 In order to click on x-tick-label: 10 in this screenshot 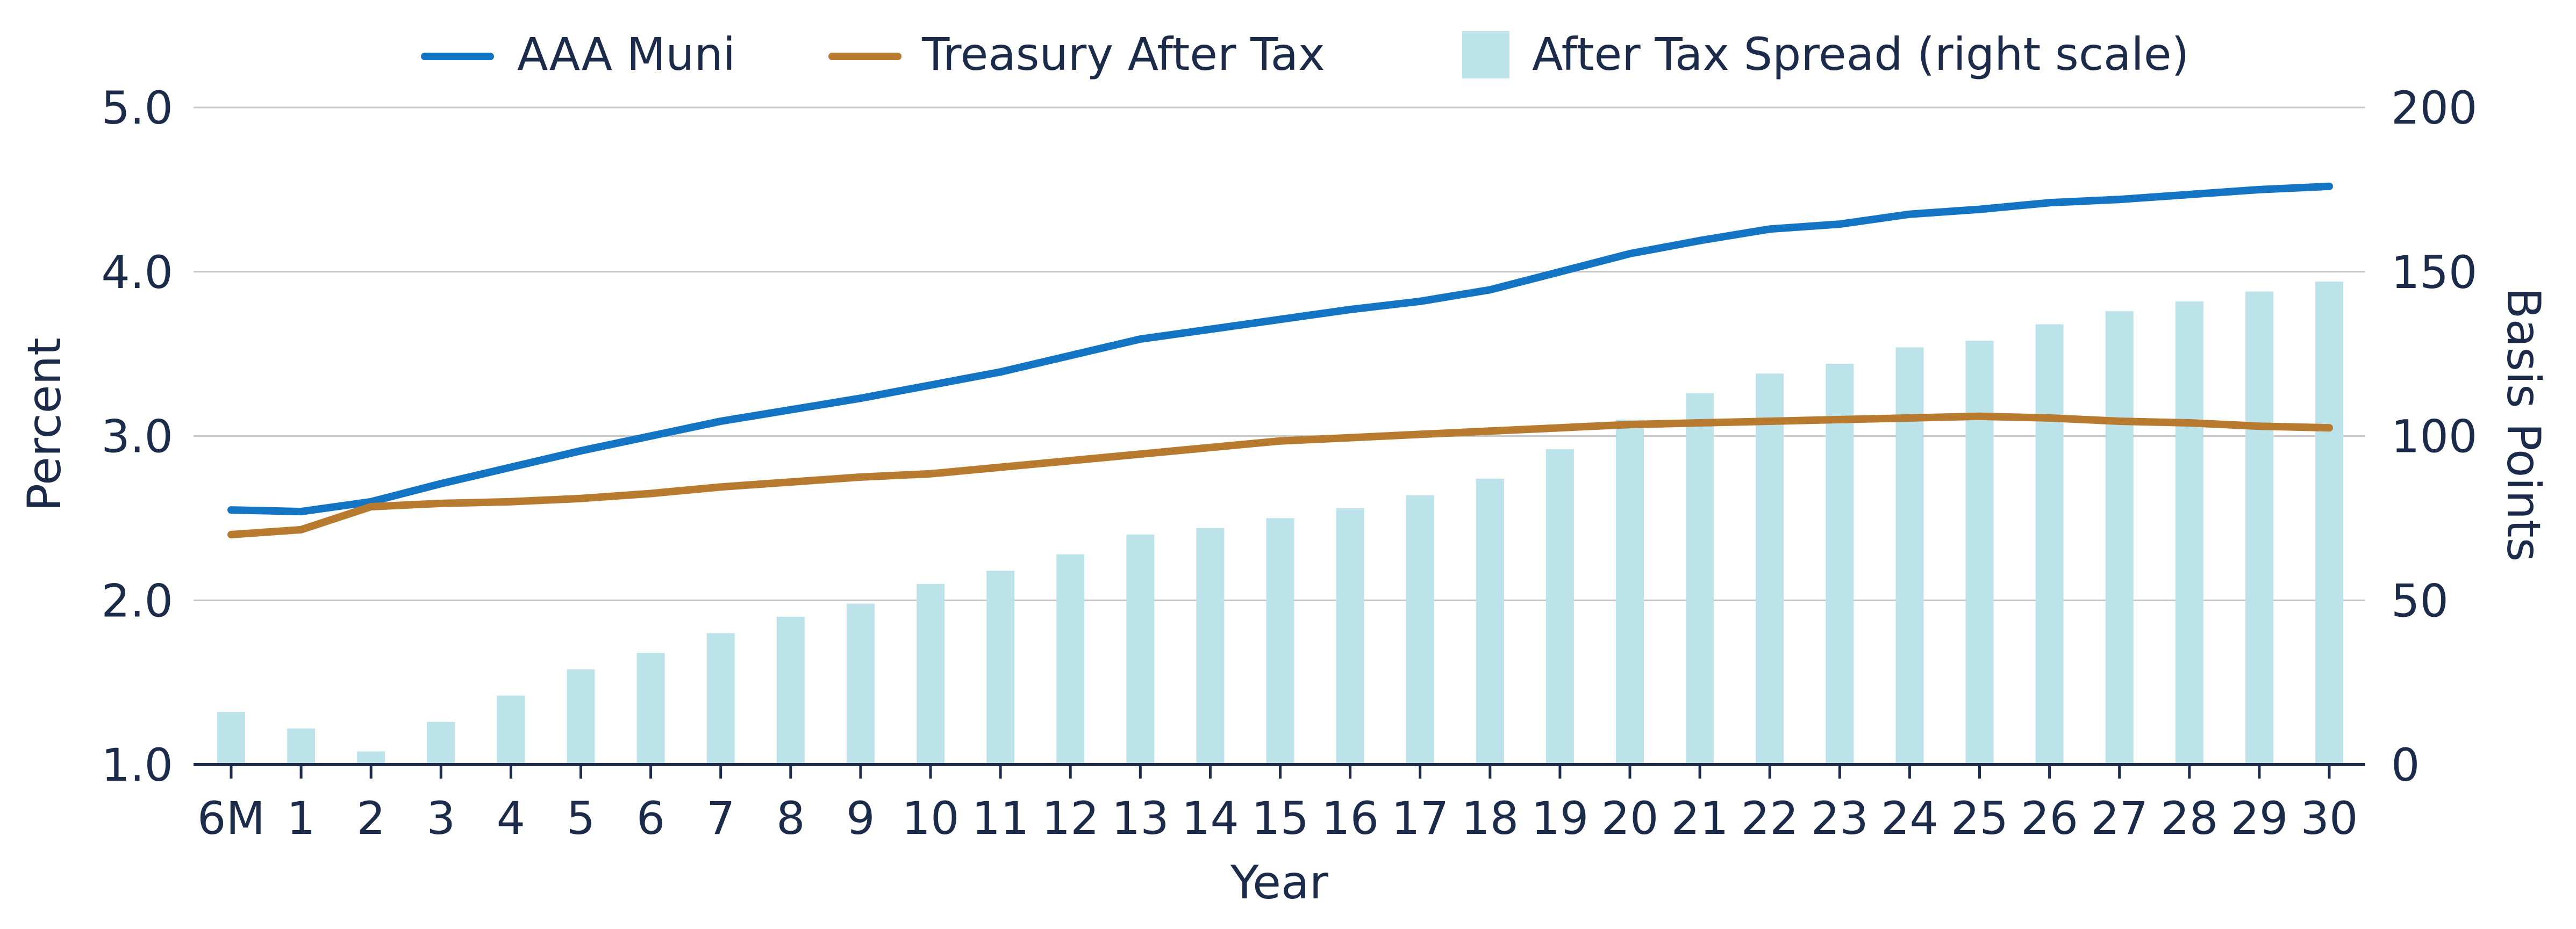, I will do `click(931, 818)`.